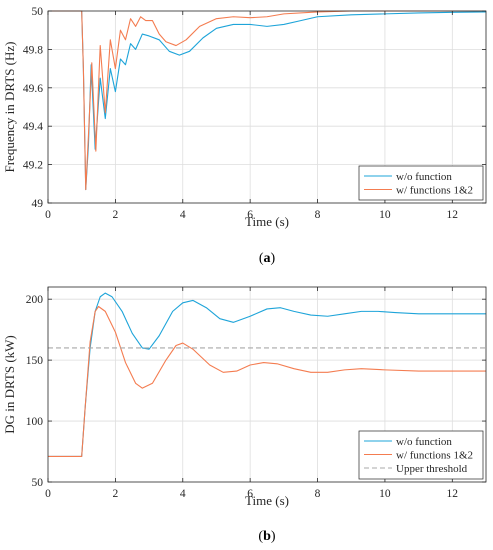 Image resolution: width=493 pixels, height=550 pixels. I want to click on legend-box, so click(421, 183).